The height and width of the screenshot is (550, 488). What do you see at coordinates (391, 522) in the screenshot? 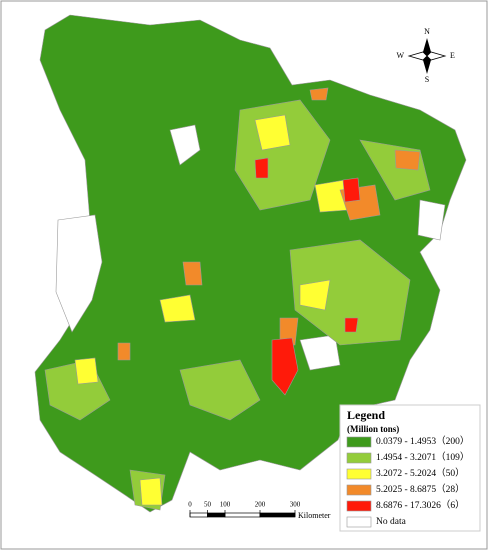
I see `legend-label: No data` at bounding box center [391, 522].